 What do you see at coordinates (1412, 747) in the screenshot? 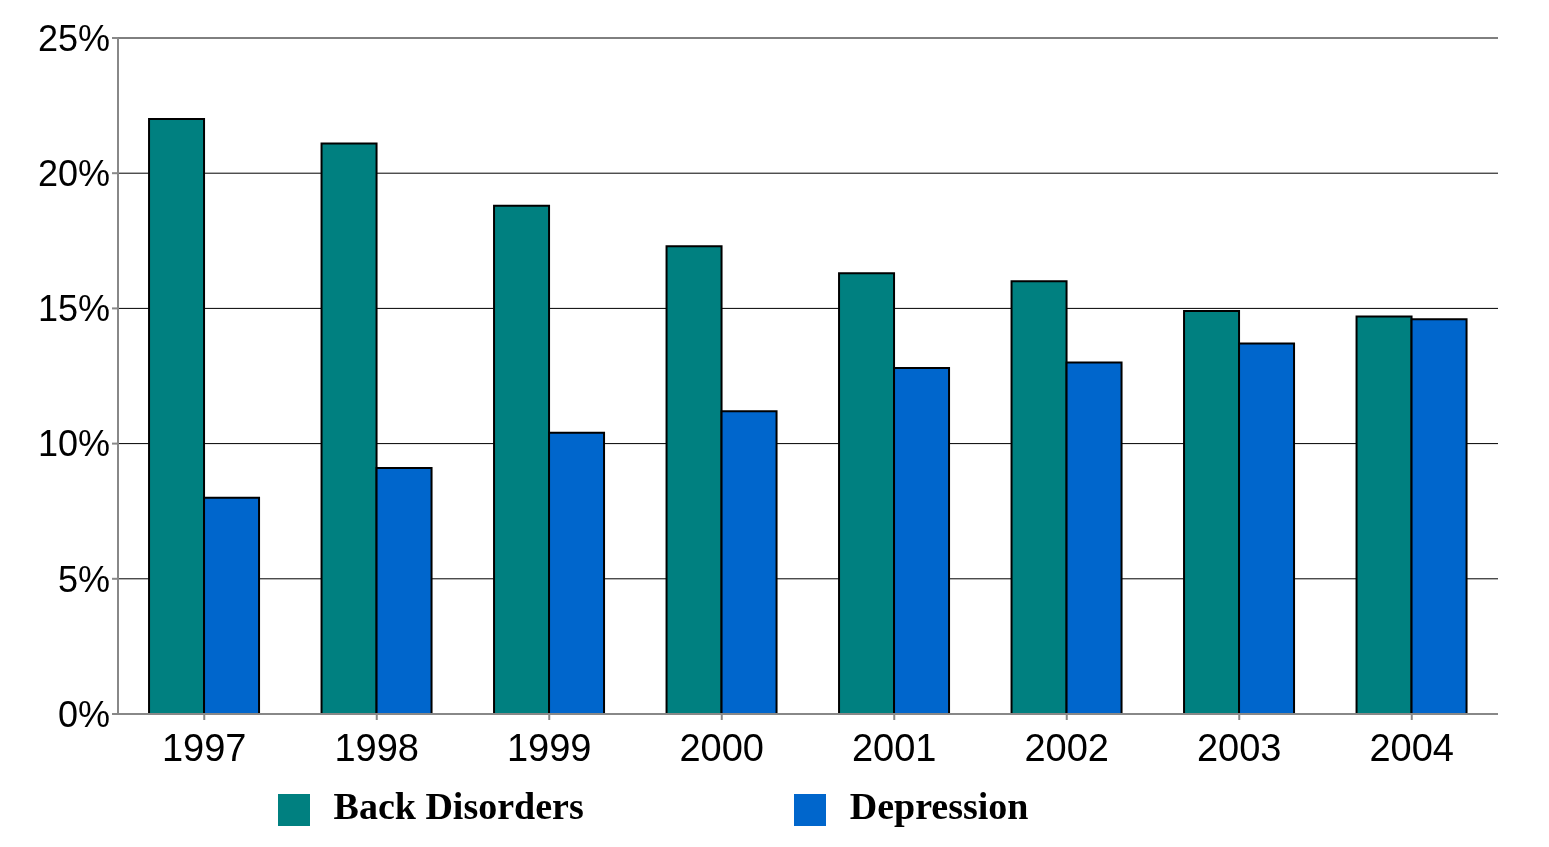
I see `x-tick-label: 2004` at bounding box center [1412, 747].